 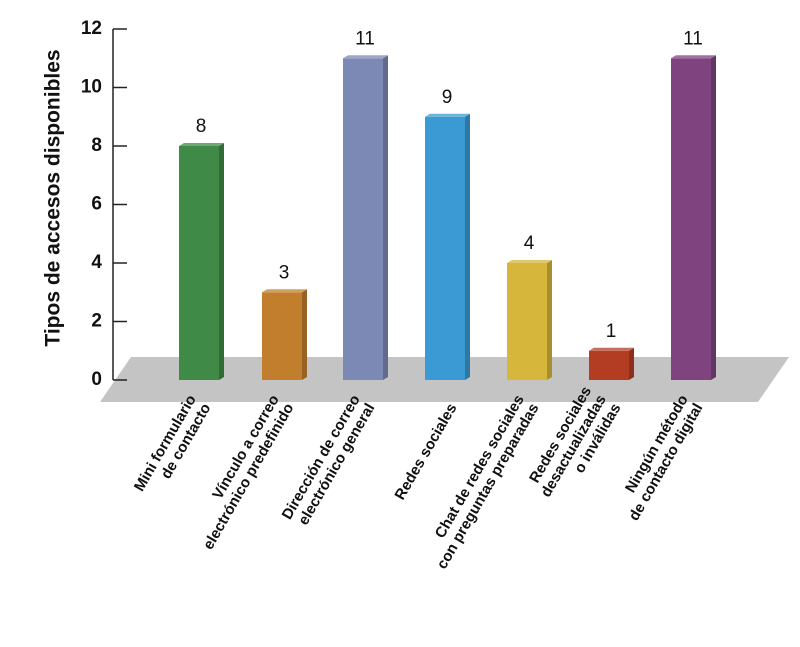 What do you see at coordinates (201, 126) in the screenshot?
I see `data-label: 8` at bounding box center [201, 126].